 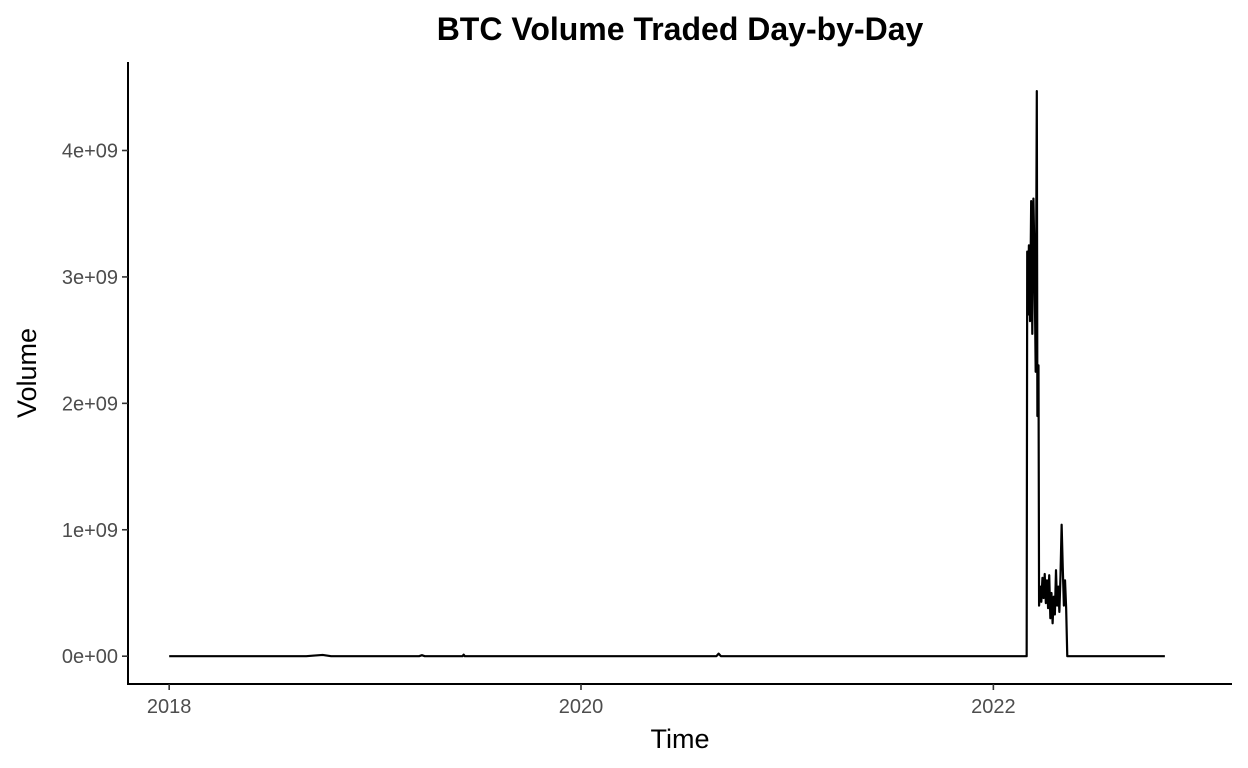 I want to click on y-tick-label: 3e+09, so click(x=90, y=278).